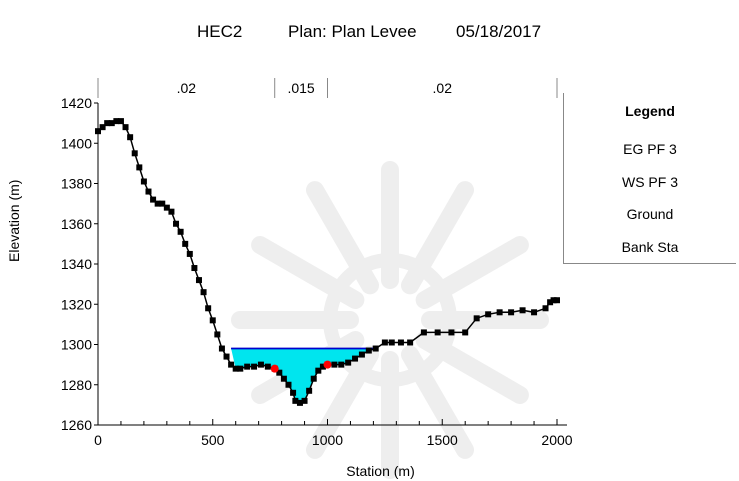 This screenshot has width=739, height=481. What do you see at coordinates (76, 103) in the screenshot?
I see `y-tick-label: 1420` at bounding box center [76, 103].